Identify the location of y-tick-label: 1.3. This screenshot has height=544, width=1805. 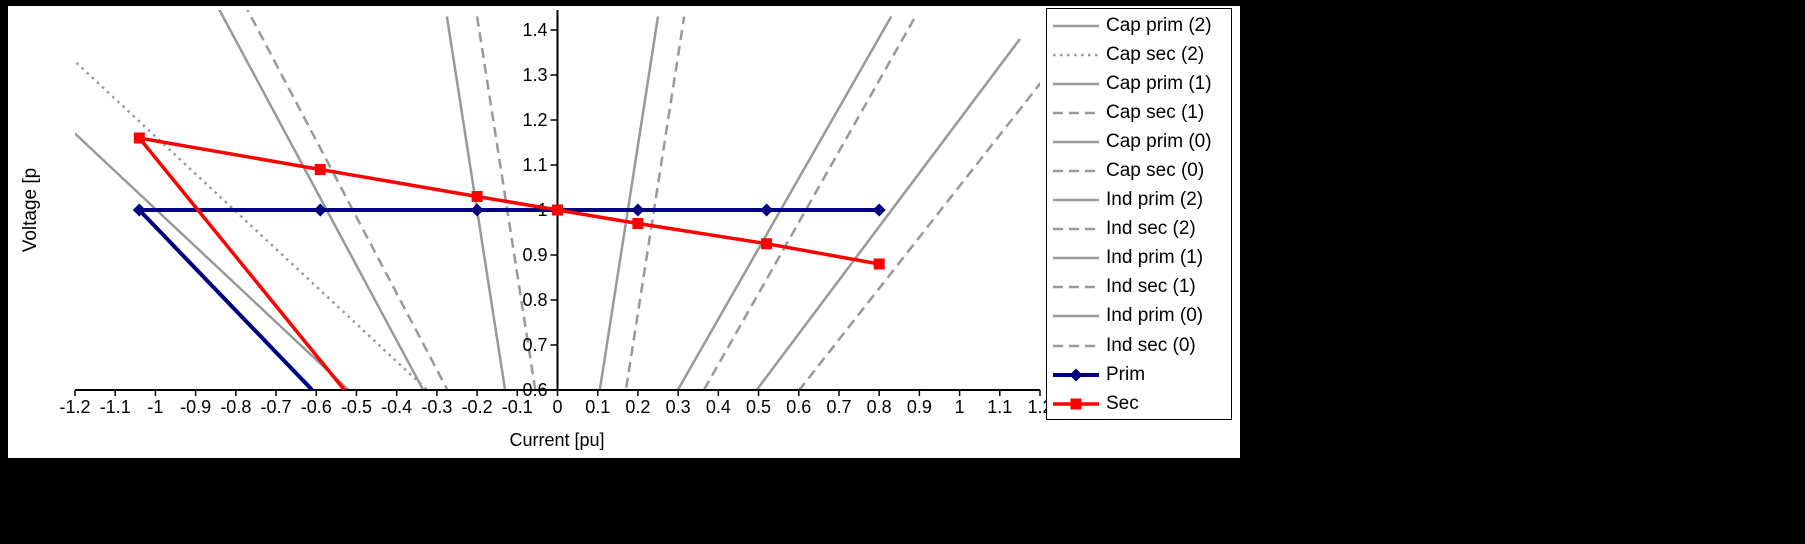
(534, 75).